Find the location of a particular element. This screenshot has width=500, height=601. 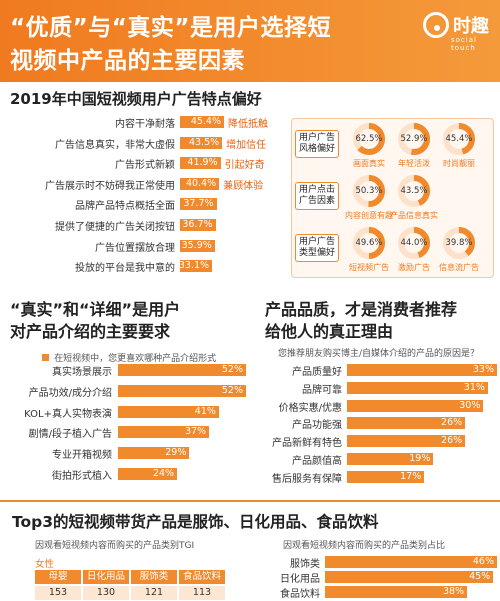

bar-label: 提供了便捷的广告关闭按钮 is located at coordinates (115, 227).